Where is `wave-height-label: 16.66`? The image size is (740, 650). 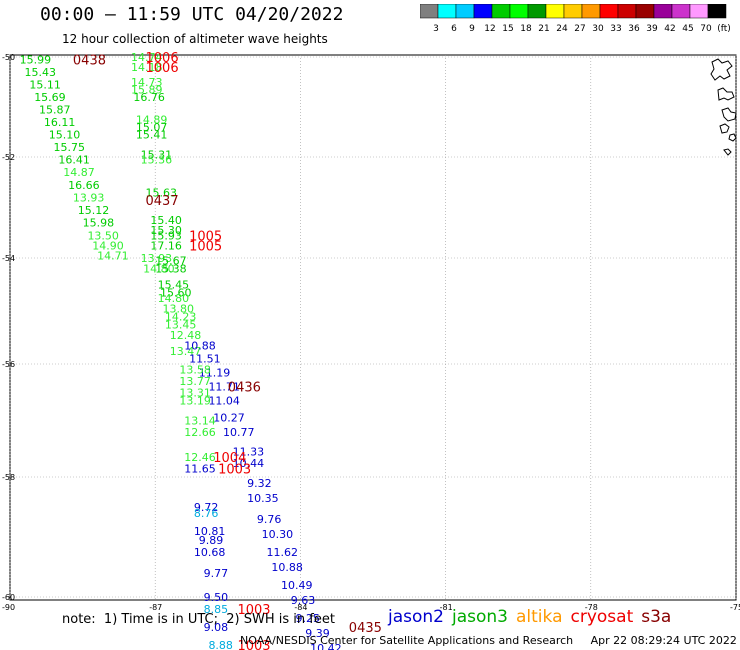 wave-height-label: 16.66 is located at coordinates (84, 185).